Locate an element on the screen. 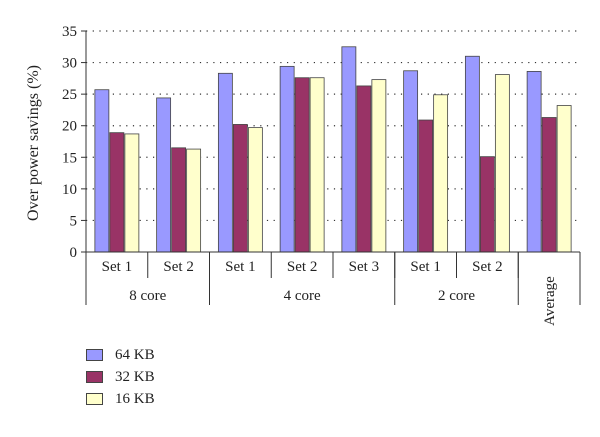  y-tick-label: 0 is located at coordinates (74, 253).